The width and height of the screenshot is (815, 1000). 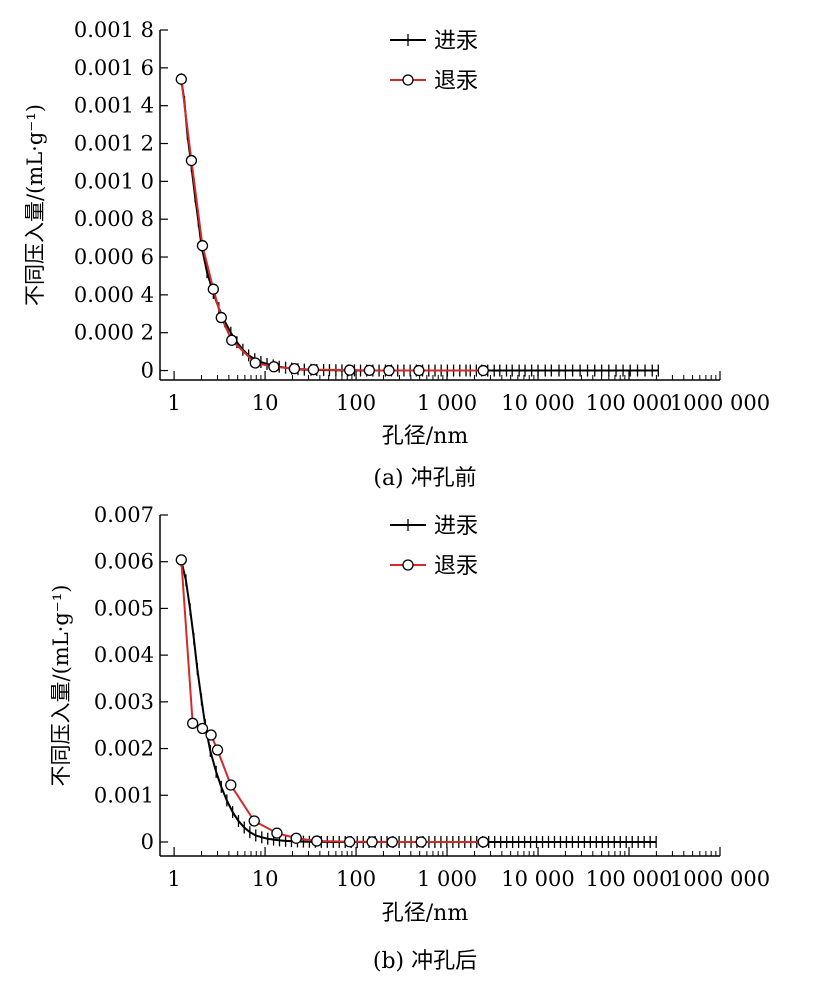 I want to click on y-tick-label: 0.000 4, so click(x=114, y=295).